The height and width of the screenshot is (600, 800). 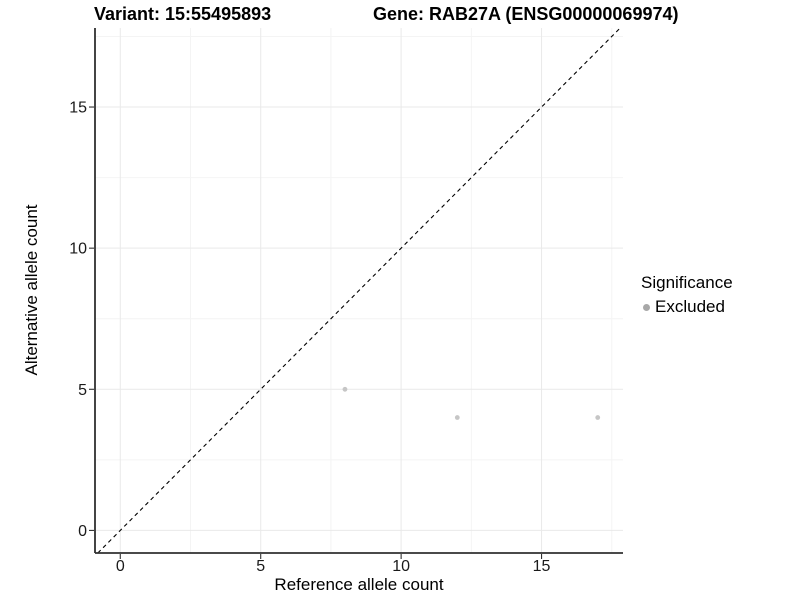 I want to click on y-axis-title: Alternative allele count, so click(x=31, y=290).